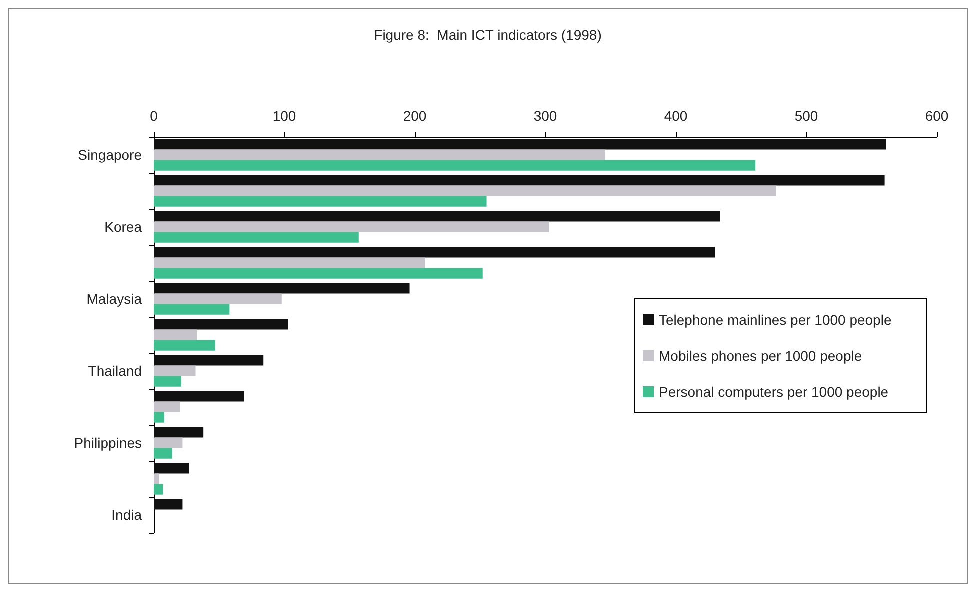  What do you see at coordinates (154, 116) in the screenshot?
I see `x-tick-label: 0` at bounding box center [154, 116].